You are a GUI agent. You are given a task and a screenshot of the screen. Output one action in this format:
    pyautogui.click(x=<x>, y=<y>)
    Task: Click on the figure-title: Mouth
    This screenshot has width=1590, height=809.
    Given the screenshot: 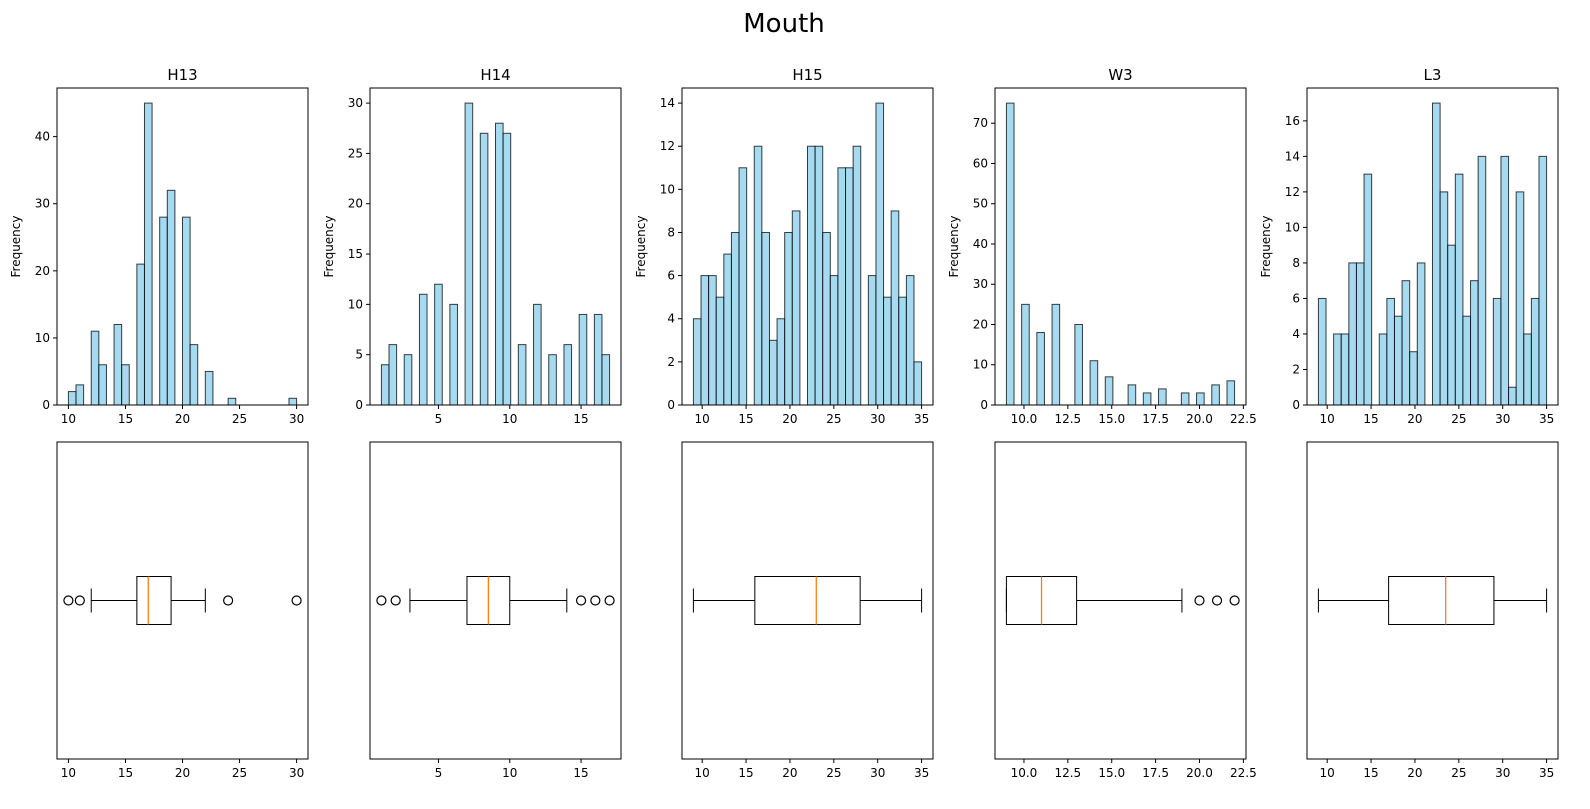 What is the action you would take?
    pyautogui.click(x=784, y=24)
    